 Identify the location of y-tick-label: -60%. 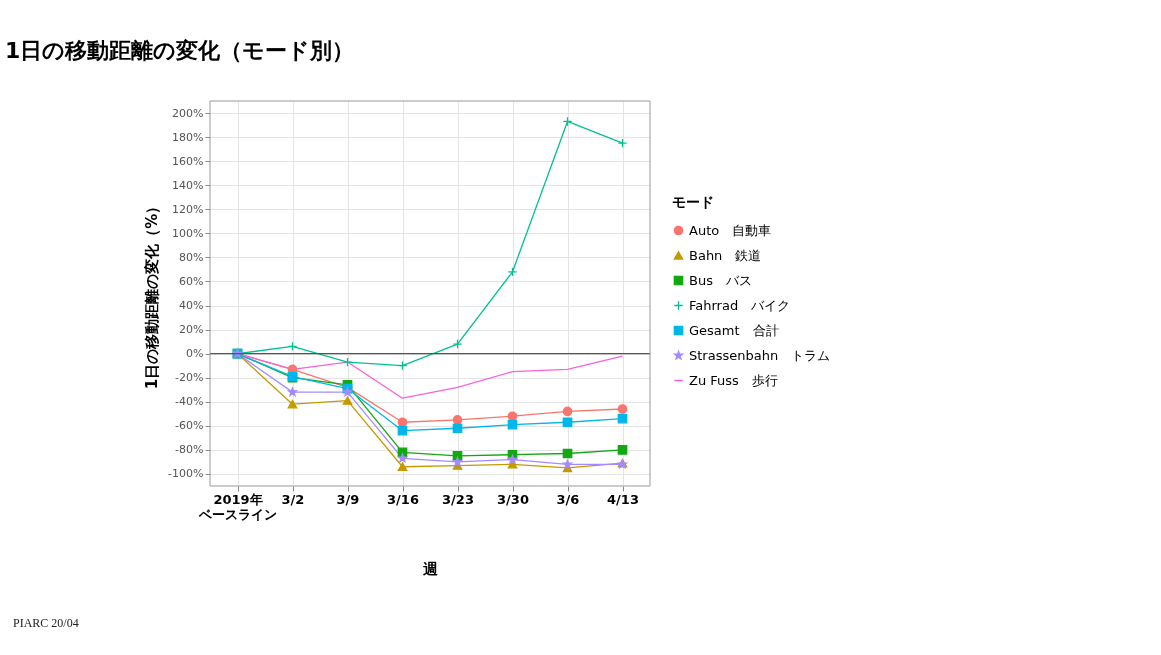
(189, 426).